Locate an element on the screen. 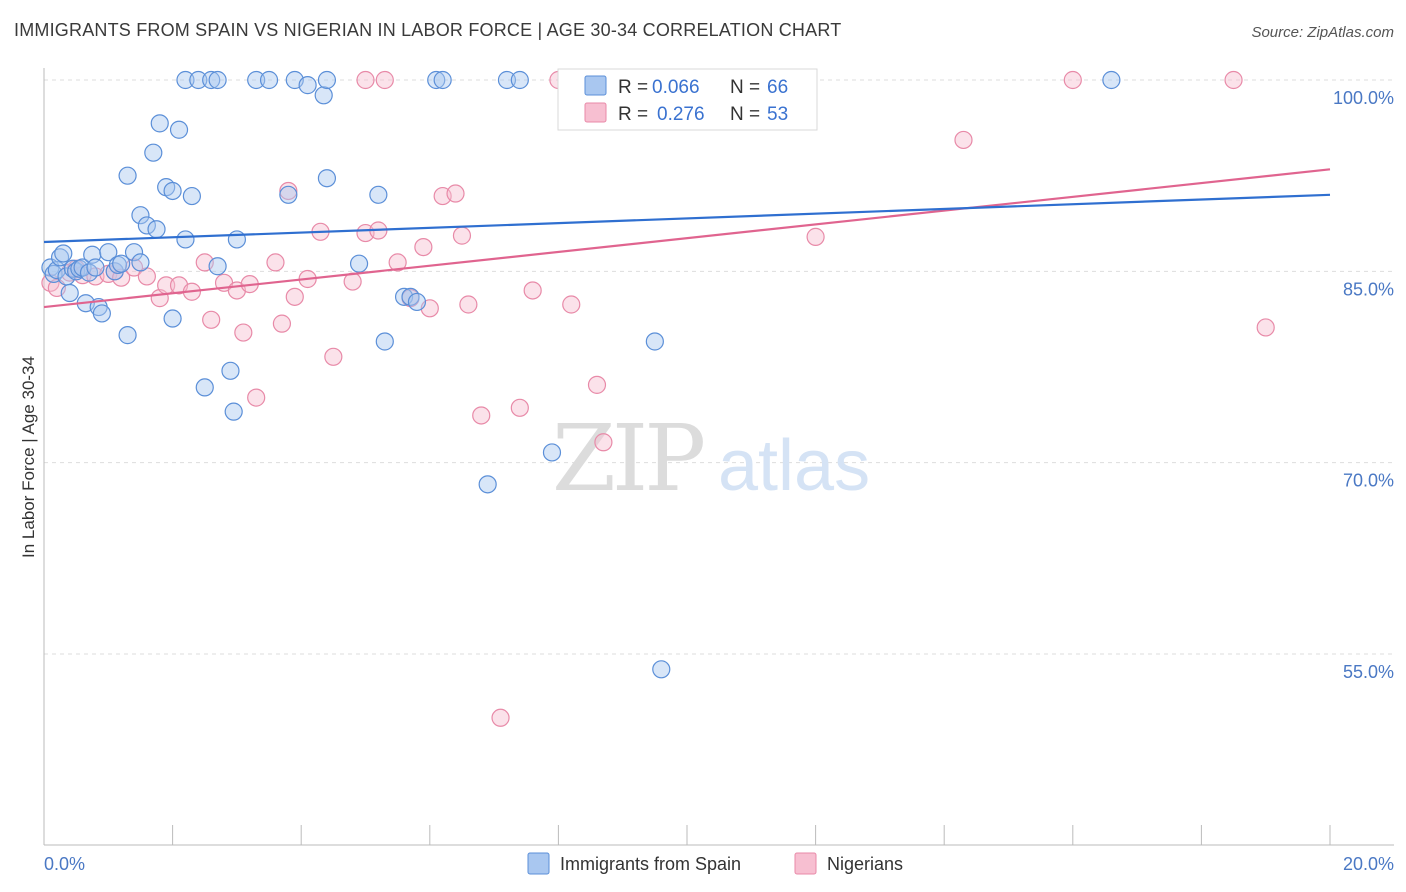 The width and height of the screenshot is (1406, 892). nigeria-r-label: R = is located at coordinates (633, 114).